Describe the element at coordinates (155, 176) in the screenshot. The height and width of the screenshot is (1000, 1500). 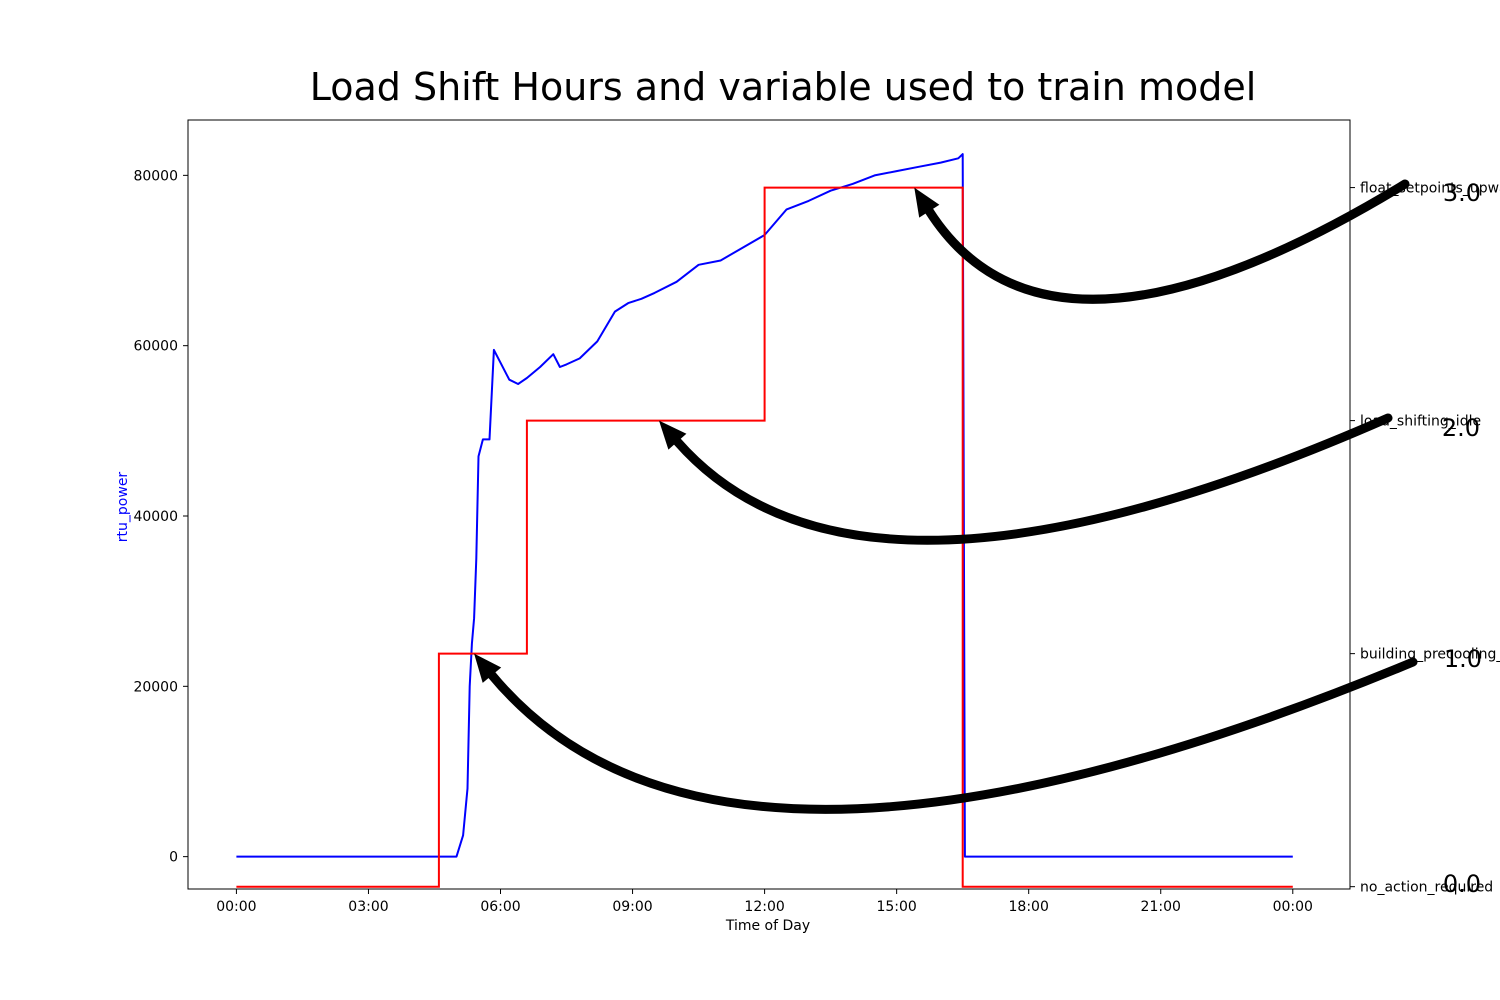
I see `y-tick-label: 80000` at that location.